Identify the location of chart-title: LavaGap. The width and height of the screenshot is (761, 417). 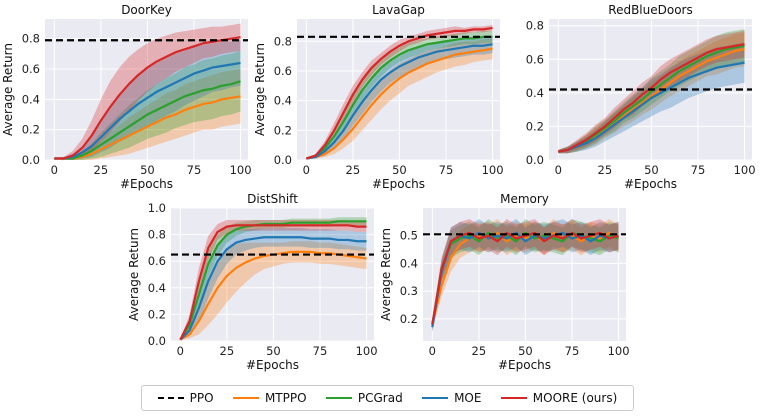
(398, 10).